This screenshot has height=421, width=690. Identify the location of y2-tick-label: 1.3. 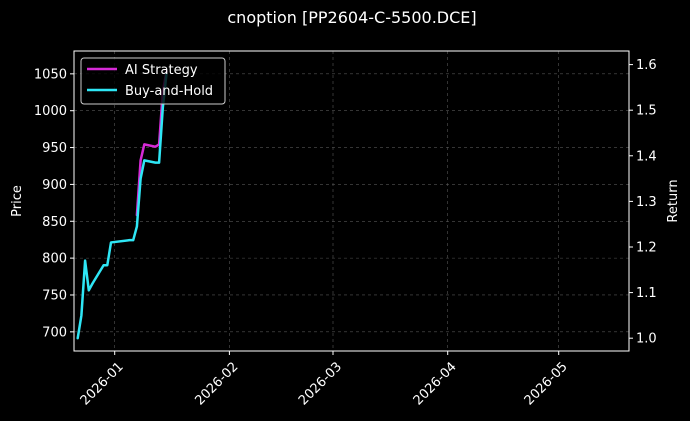
(646, 202).